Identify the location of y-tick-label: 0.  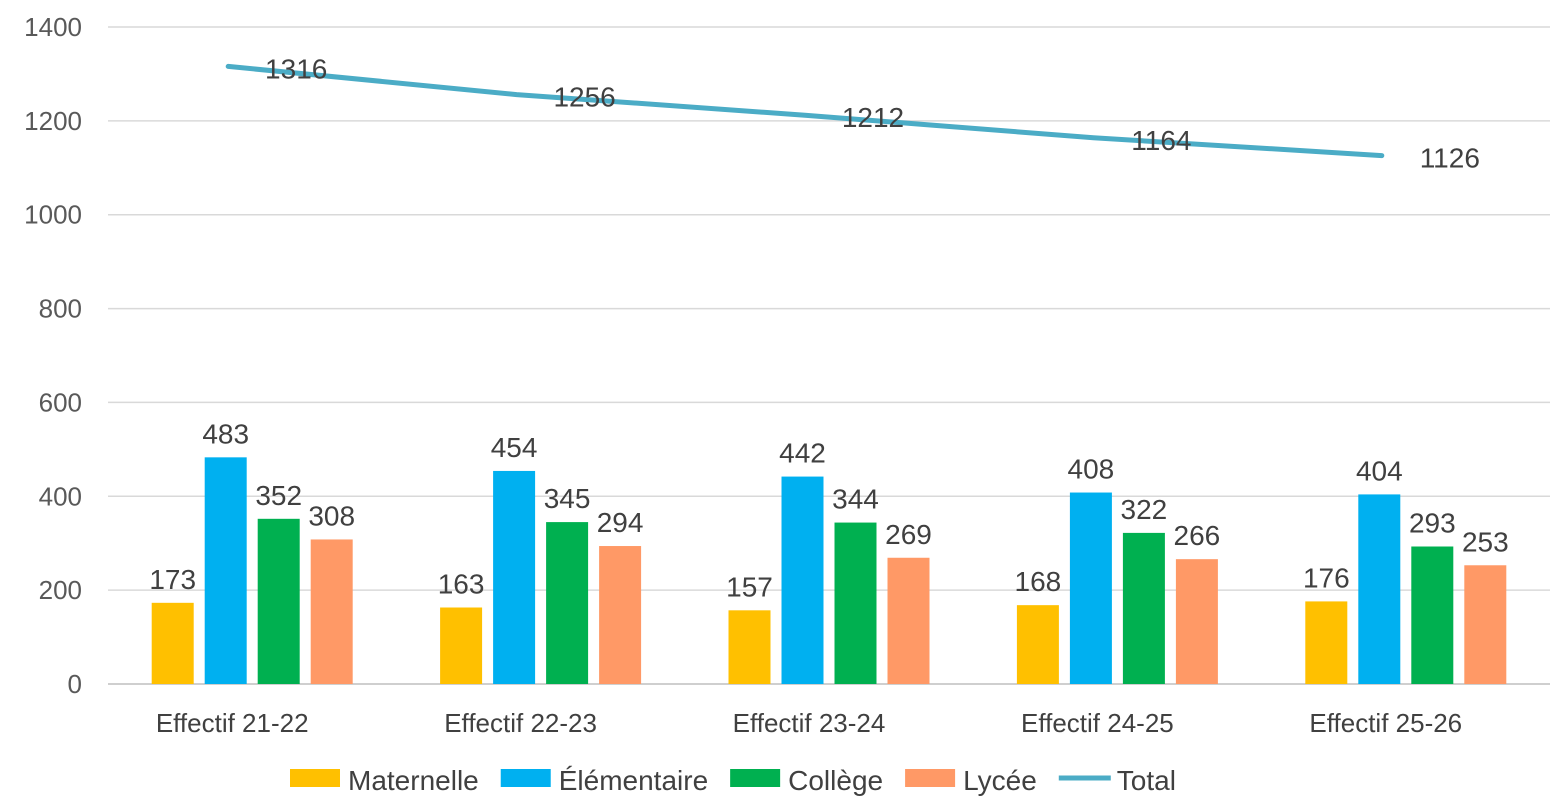
(75, 684).